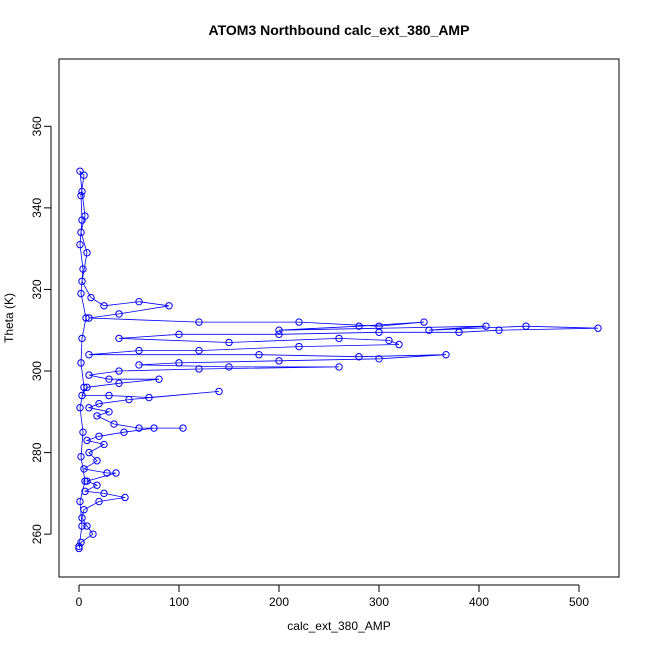  Describe the element at coordinates (9, 318) in the screenshot. I see `y-axis-label: Theta (K)` at that location.